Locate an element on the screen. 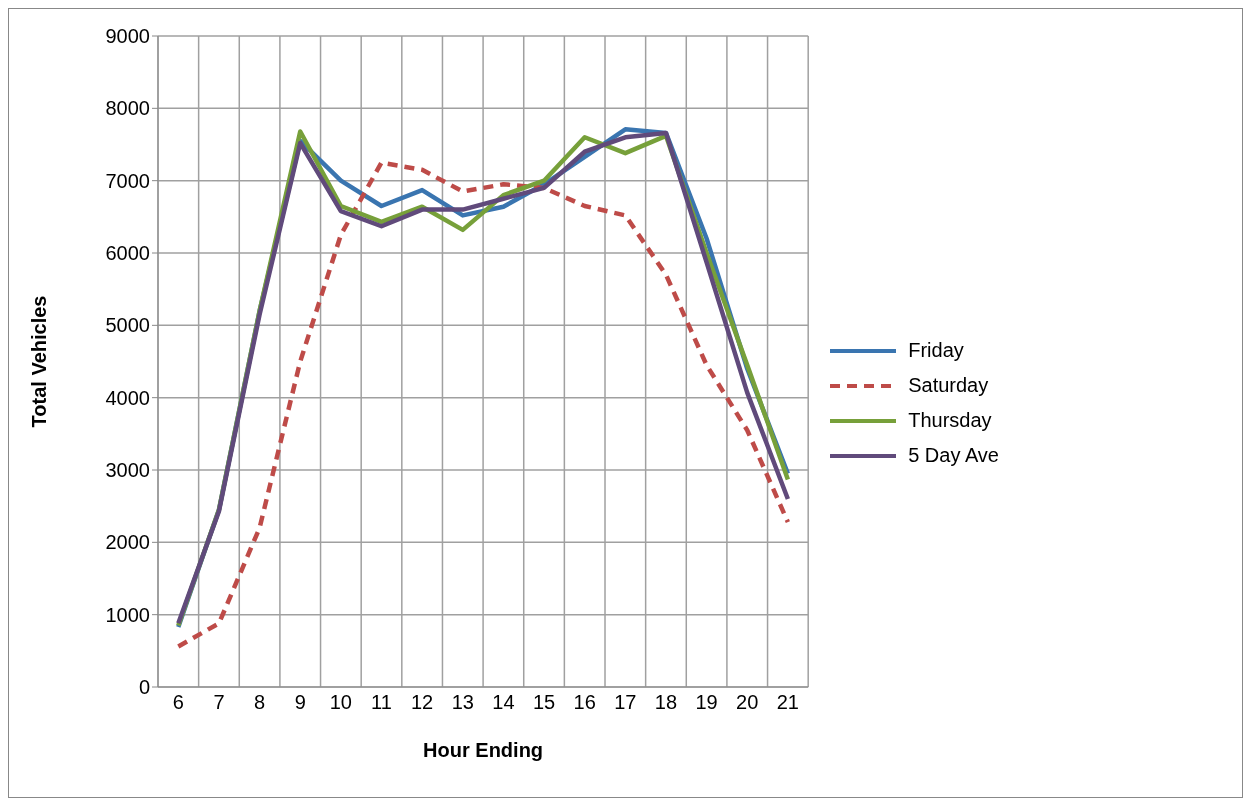  x-tick-label: 9 is located at coordinates (300, 702).